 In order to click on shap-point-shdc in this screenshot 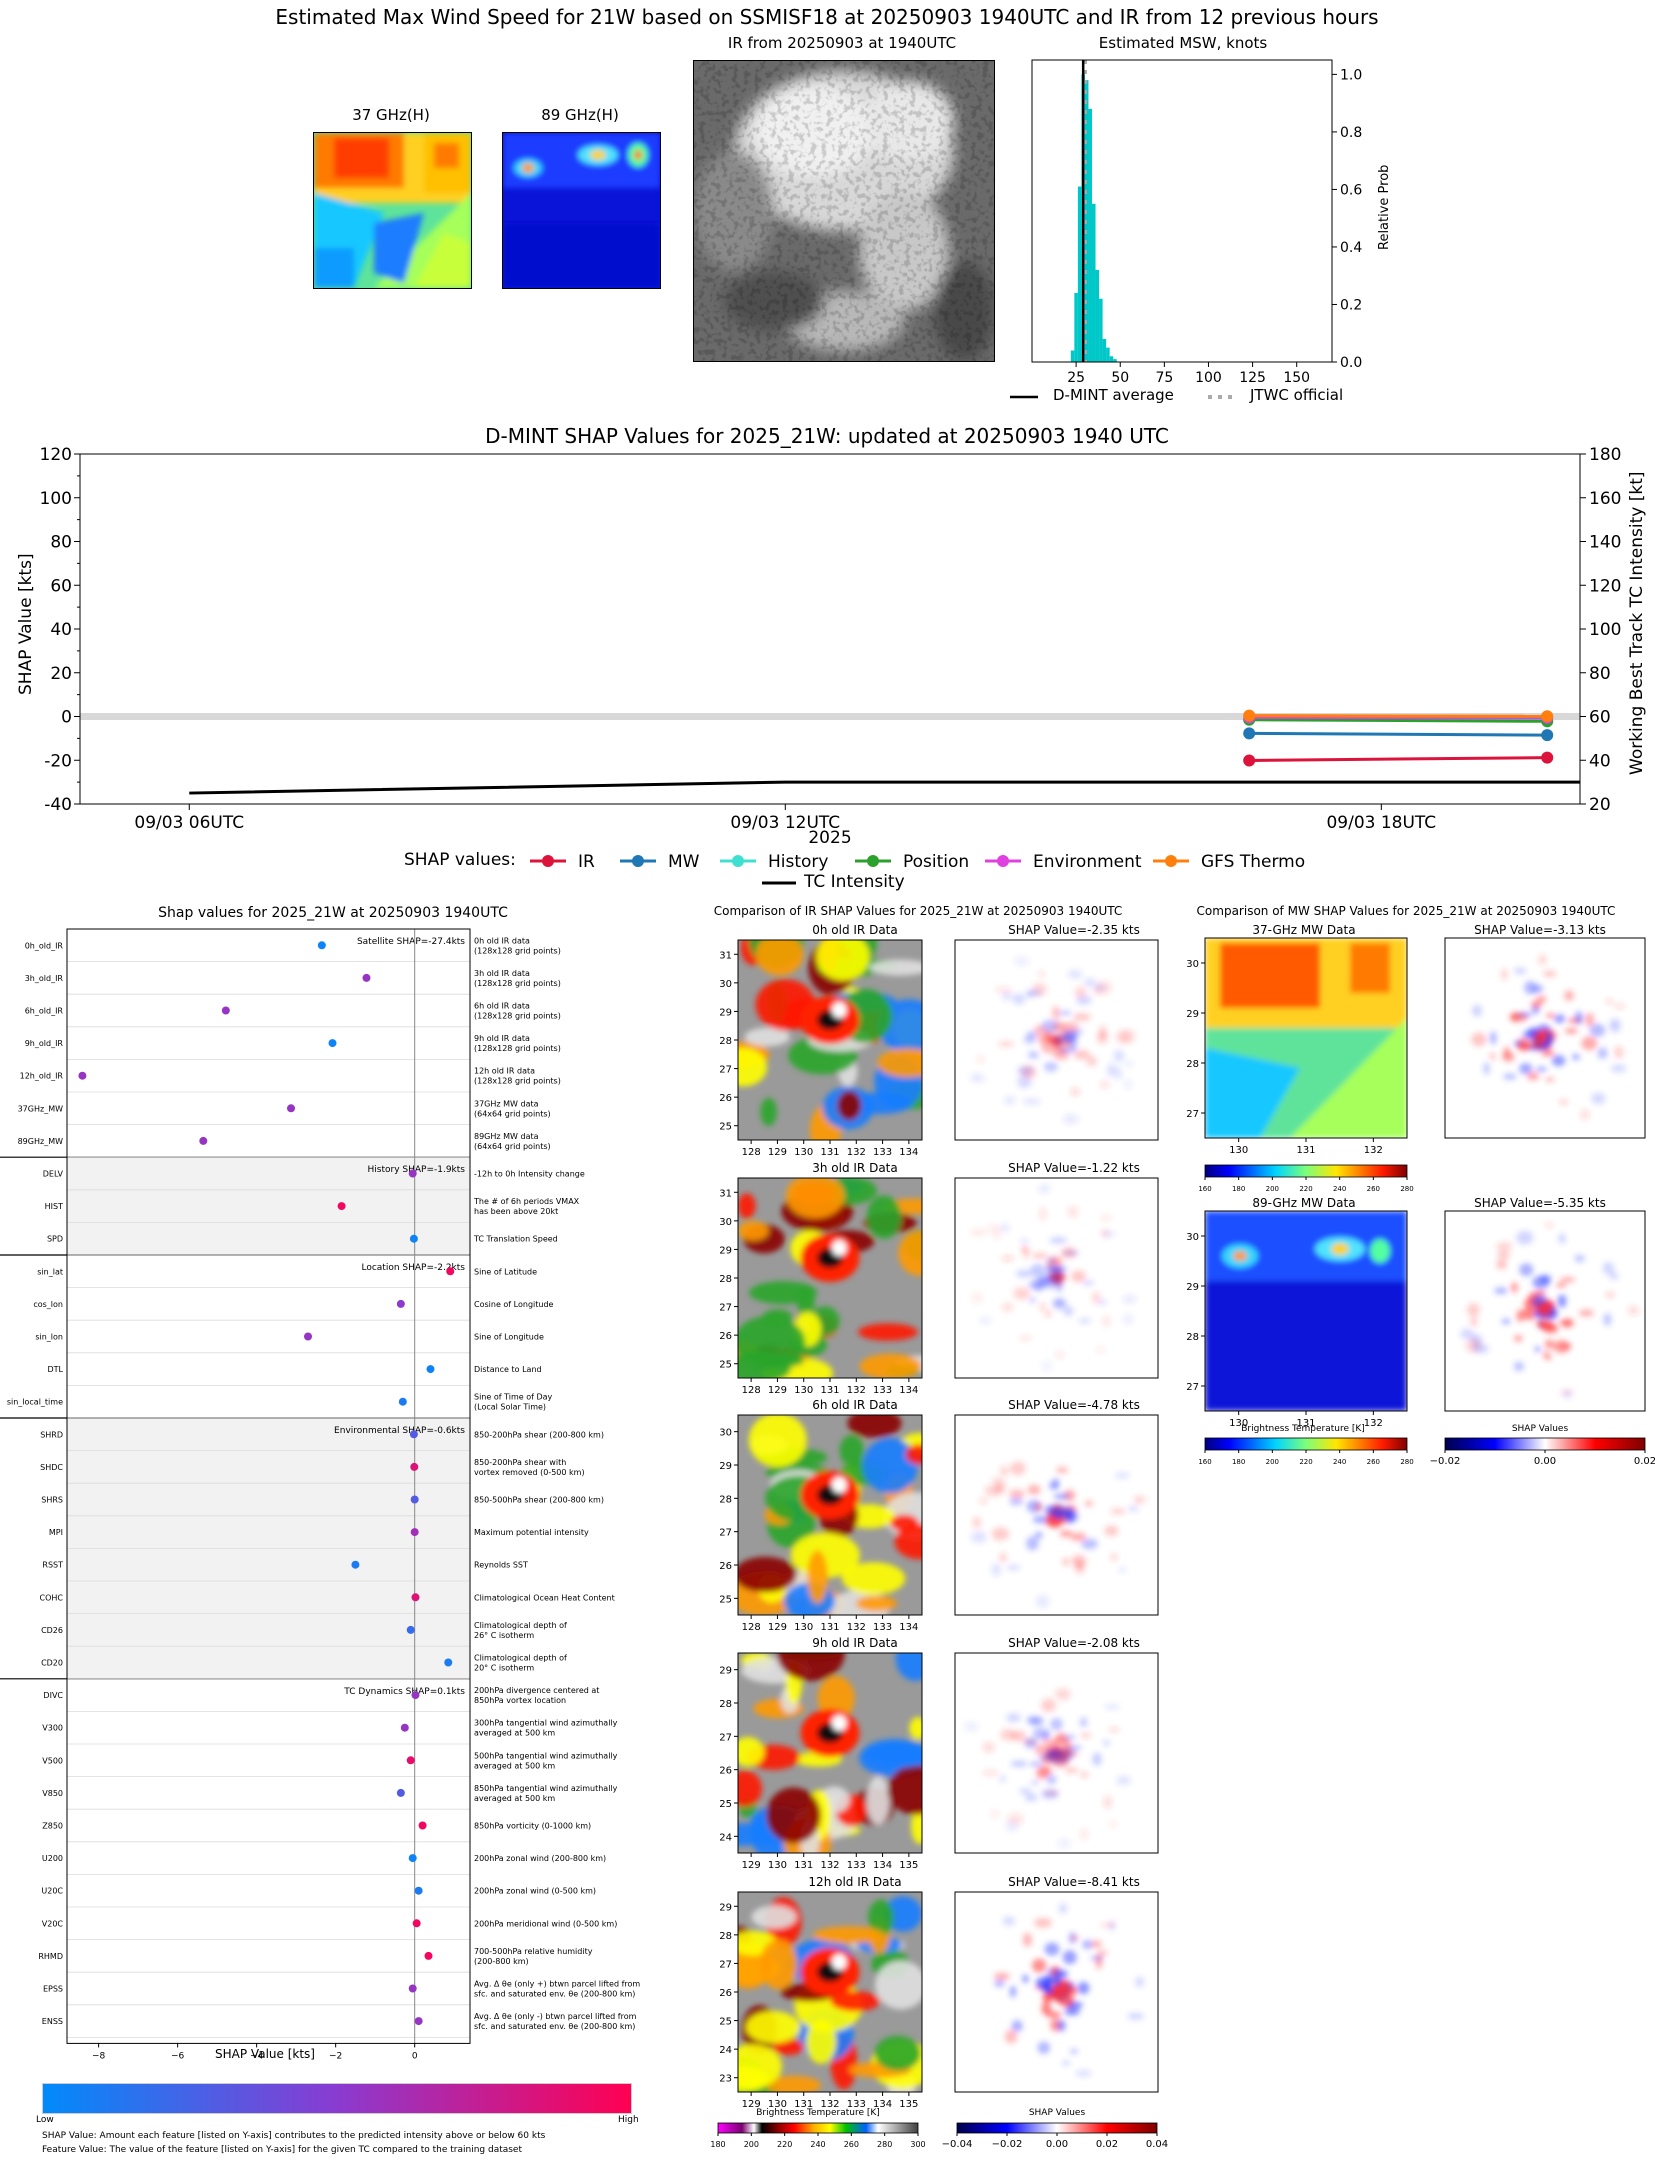, I will do `click(414, 1467)`.